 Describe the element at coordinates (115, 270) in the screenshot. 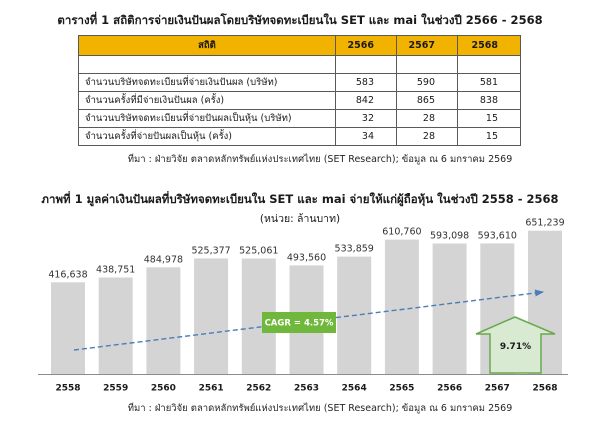

I see `bar-value-label-2559: 438,751` at that location.